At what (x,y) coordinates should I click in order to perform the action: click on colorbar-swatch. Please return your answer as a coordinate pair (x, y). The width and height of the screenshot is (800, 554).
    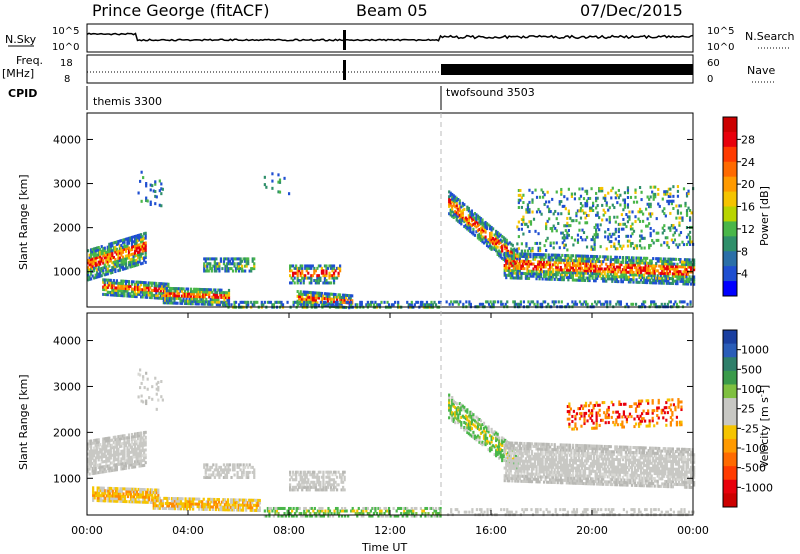
    Looking at the image, I should click on (730, 214).